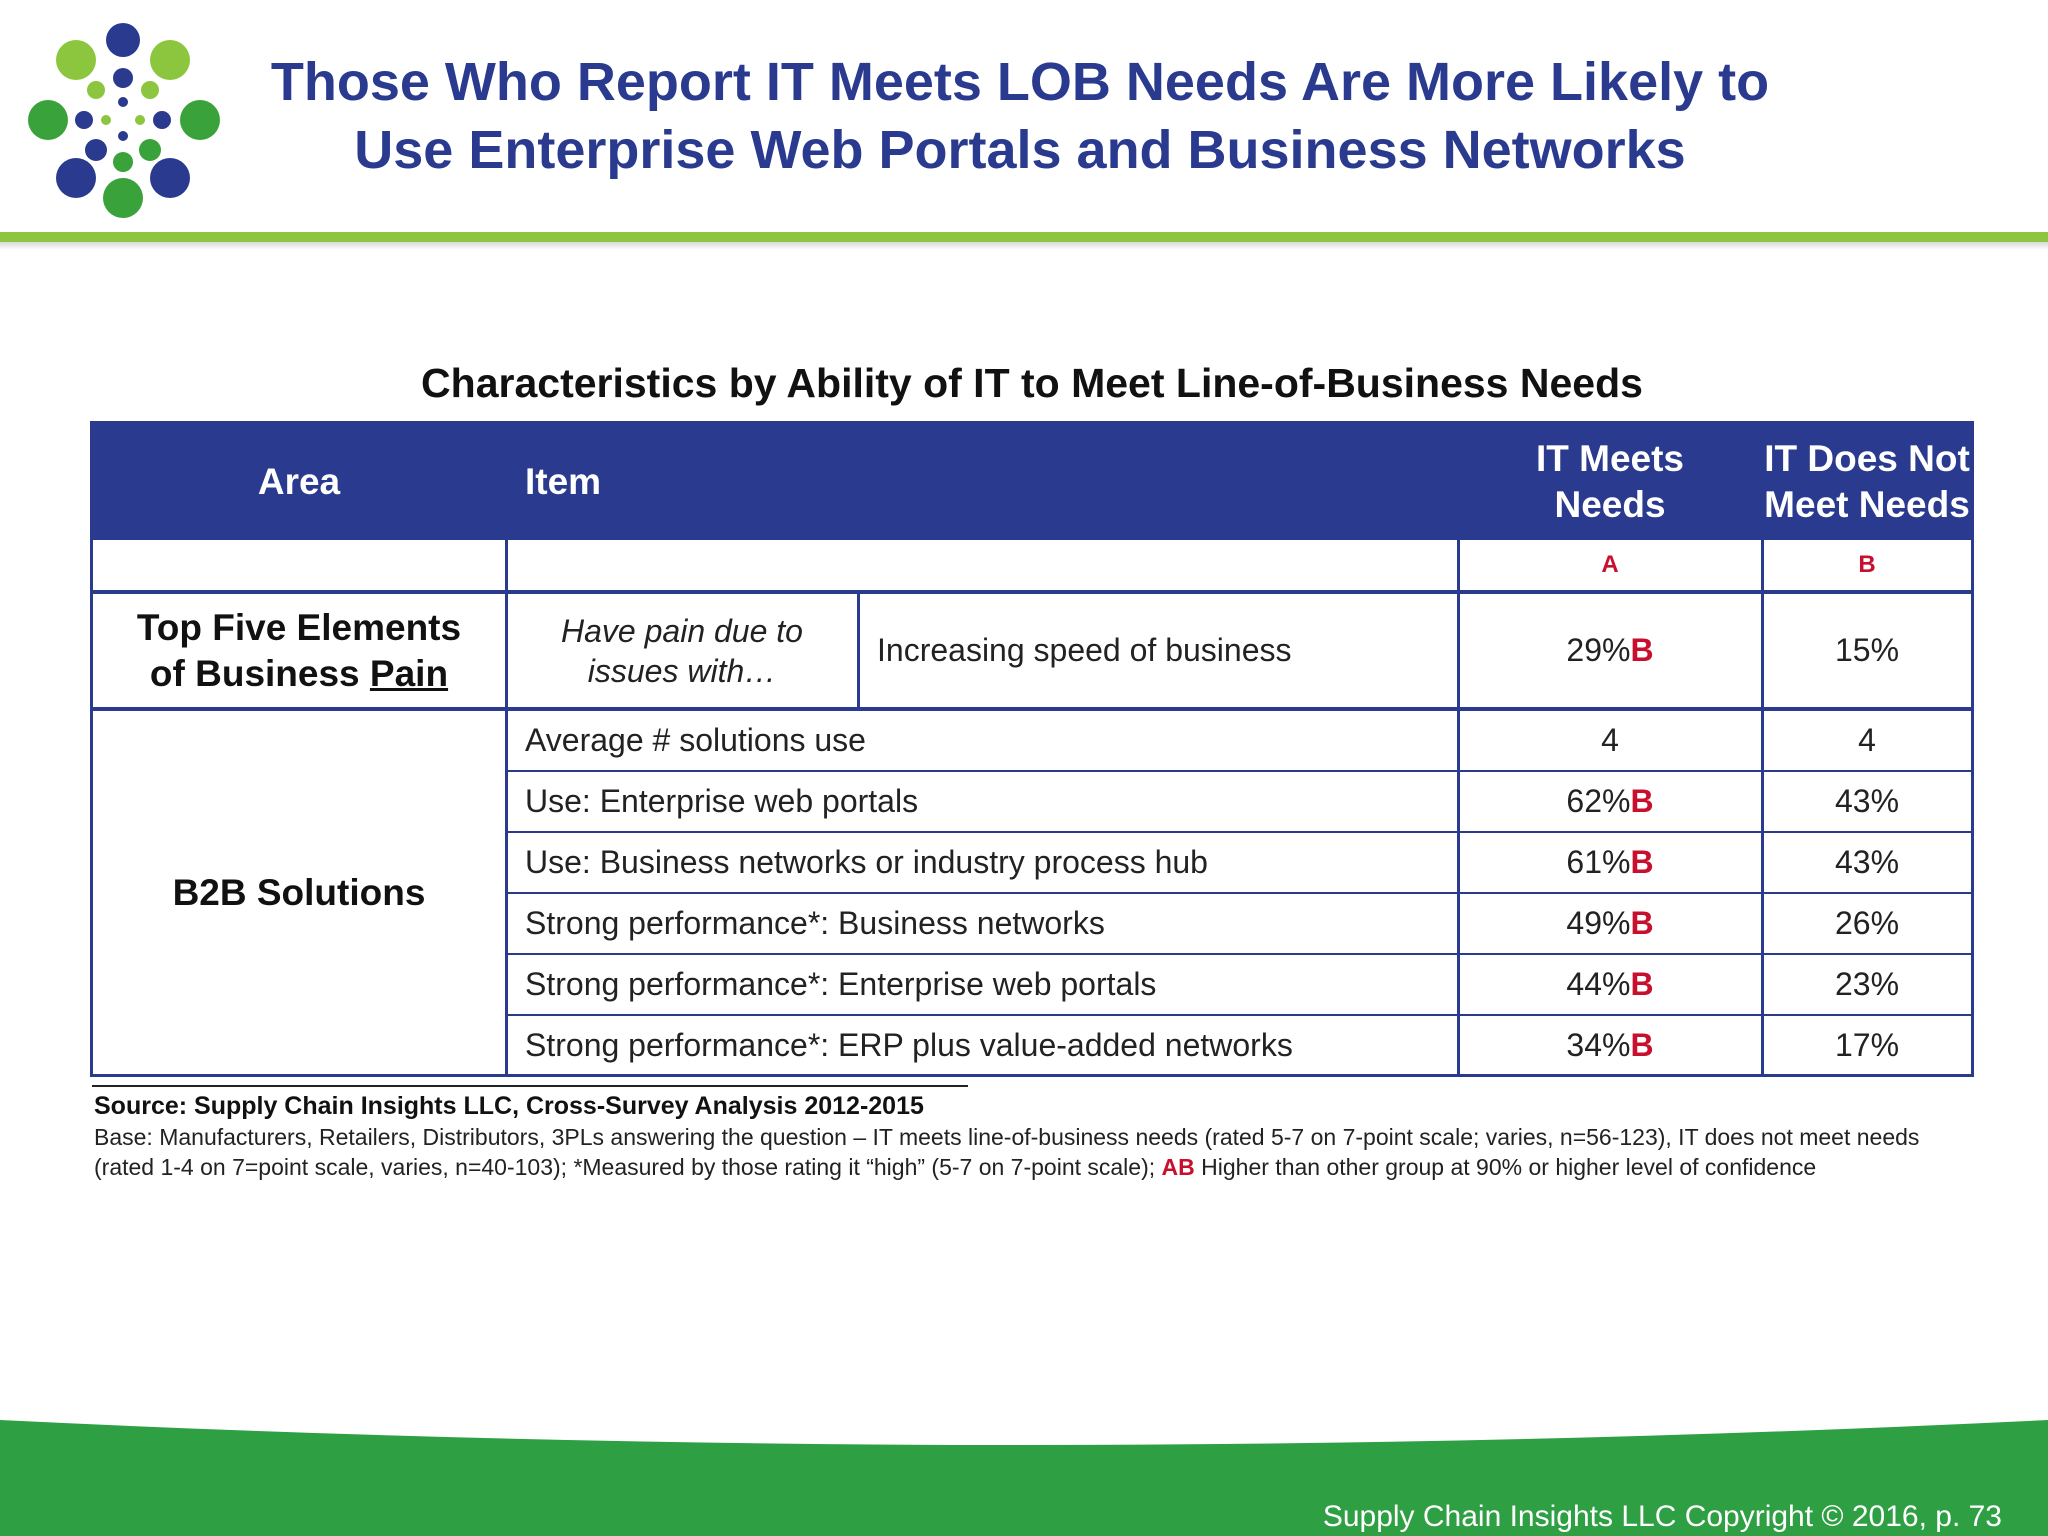 This screenshot has width=2048, height=1536. I want to click on pain-subitem-line-1: Have pain due to, so click(682, 630).